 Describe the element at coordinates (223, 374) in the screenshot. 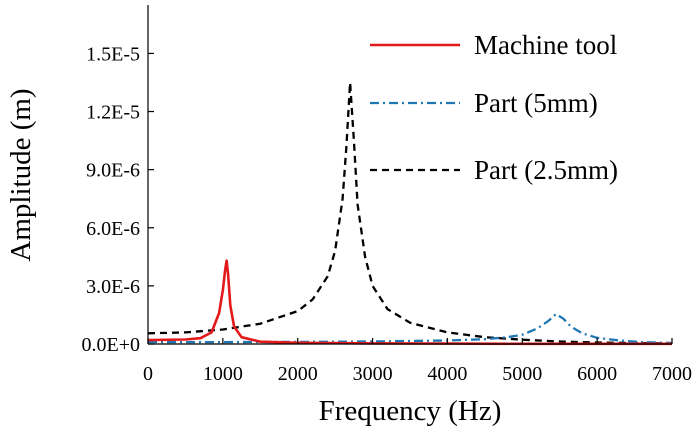

I see `x-tick-label: 1000` at that location.